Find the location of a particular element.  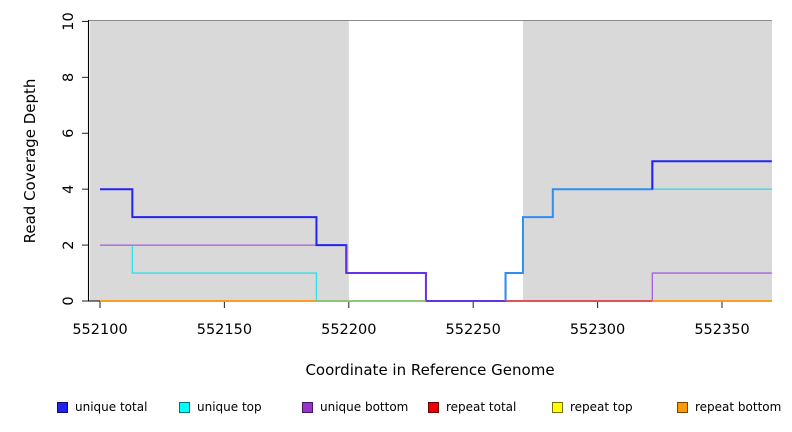

x-axis-title: Coordinate in Reference Genome is located at coordinates (430, 370).